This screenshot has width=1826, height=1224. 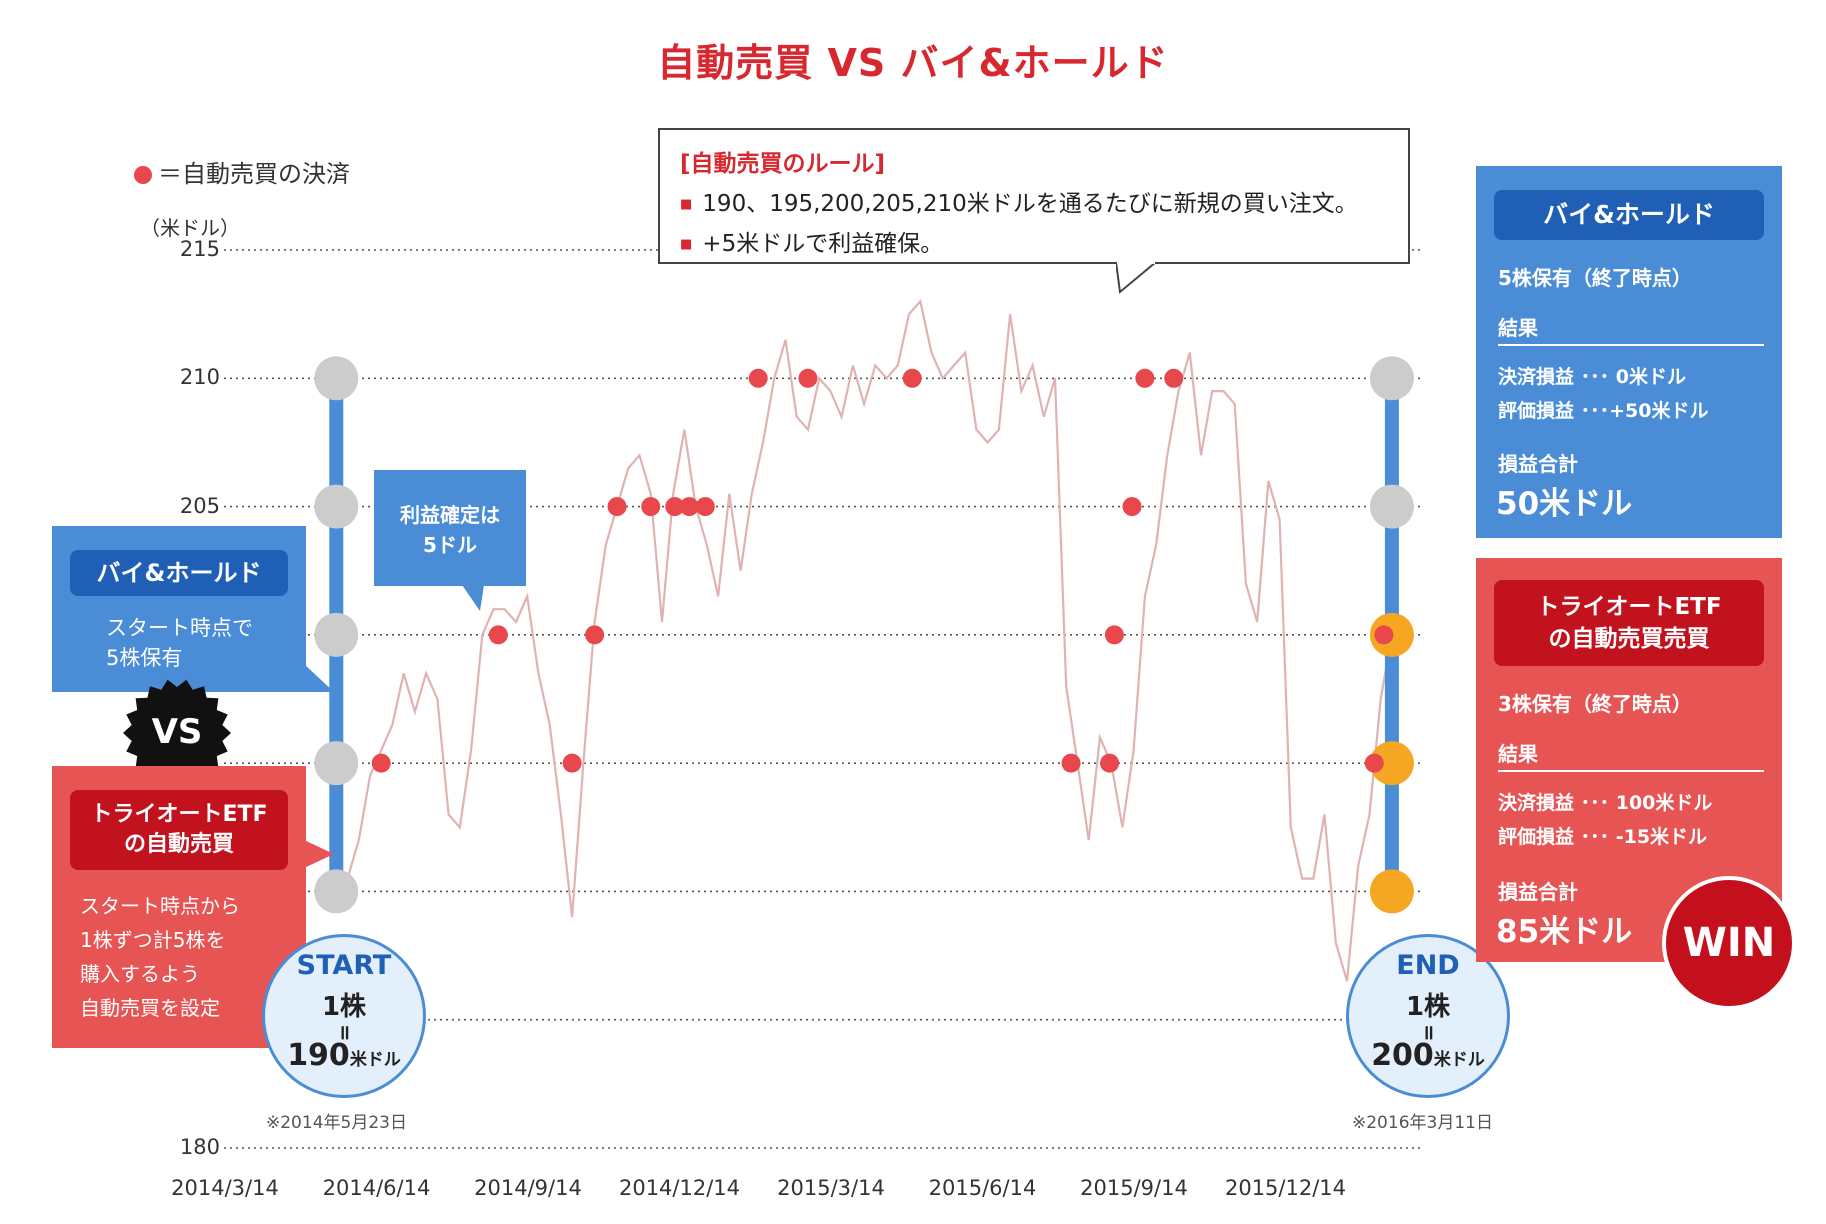 What do you see at coordinates (913, 63) in the screenshot?
I see `chart-title: 自動売買 VS バイ&ホールド` at bounding box center [913, 63].